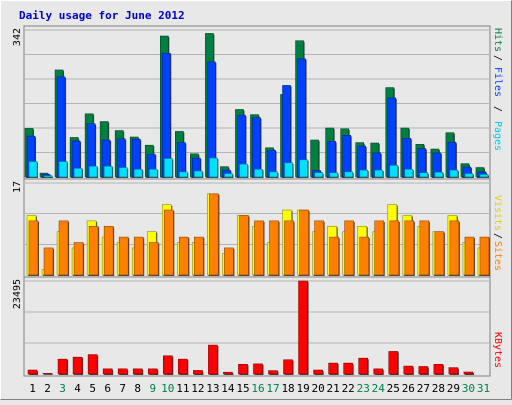 The width and height of the screenshot is (512, 405). Describe the element at coordinates (122, 388) in the screenshot. I see `x-tick-label: 7` at that location.